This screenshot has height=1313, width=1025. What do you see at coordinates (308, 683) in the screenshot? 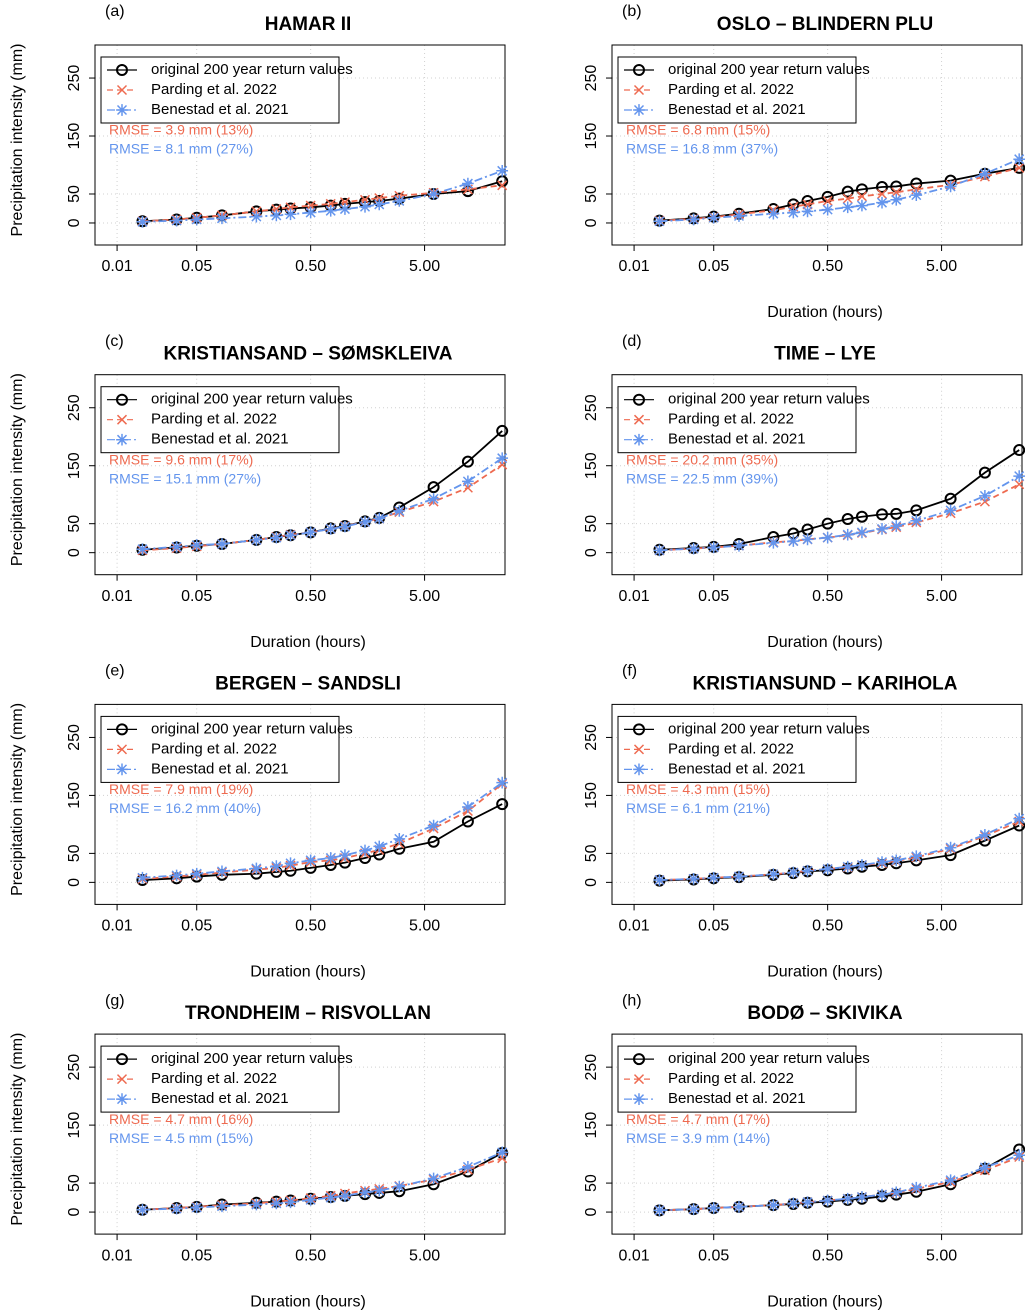
I see `chart-title: BERGEN – SANDSLI` at bounding box center [308, 683].